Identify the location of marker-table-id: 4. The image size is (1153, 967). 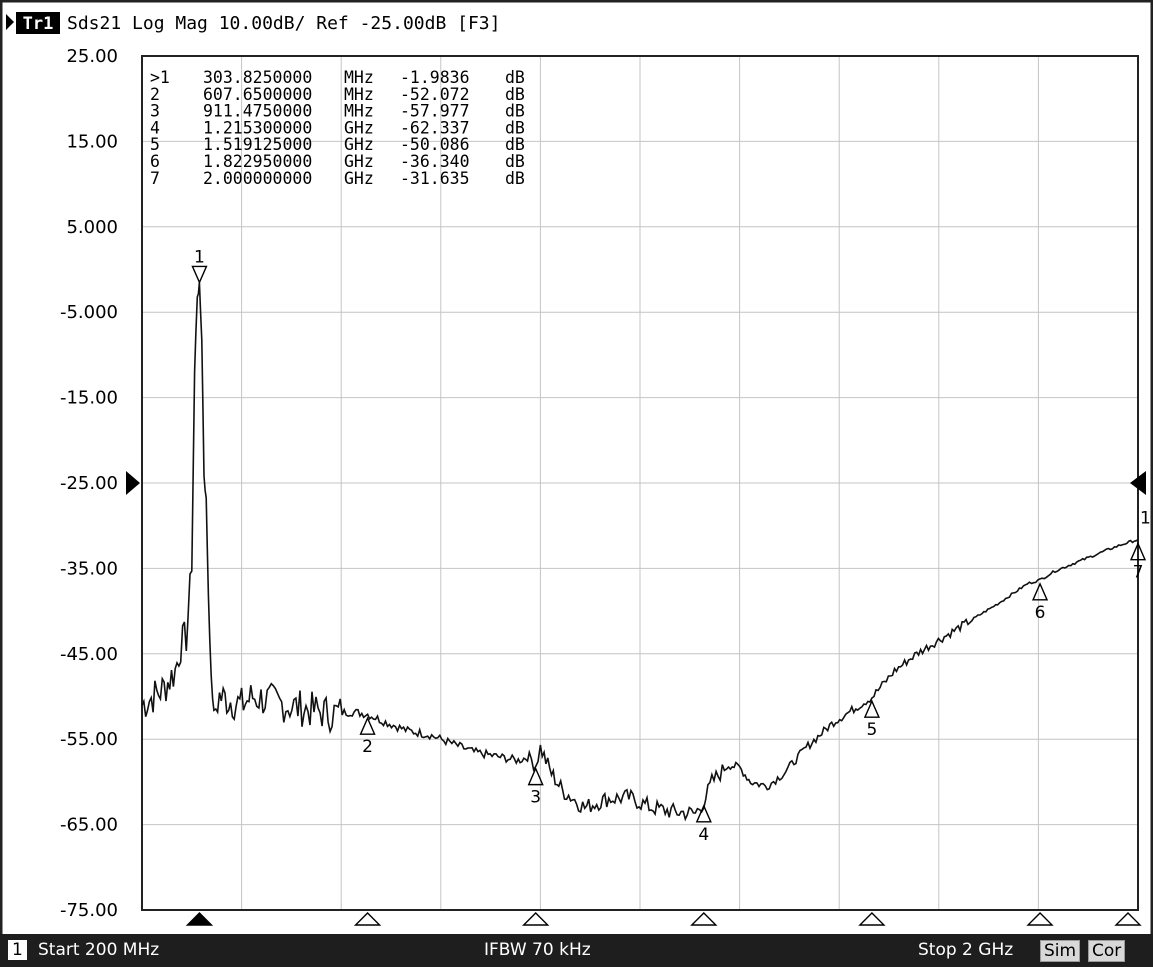
(155, 127).